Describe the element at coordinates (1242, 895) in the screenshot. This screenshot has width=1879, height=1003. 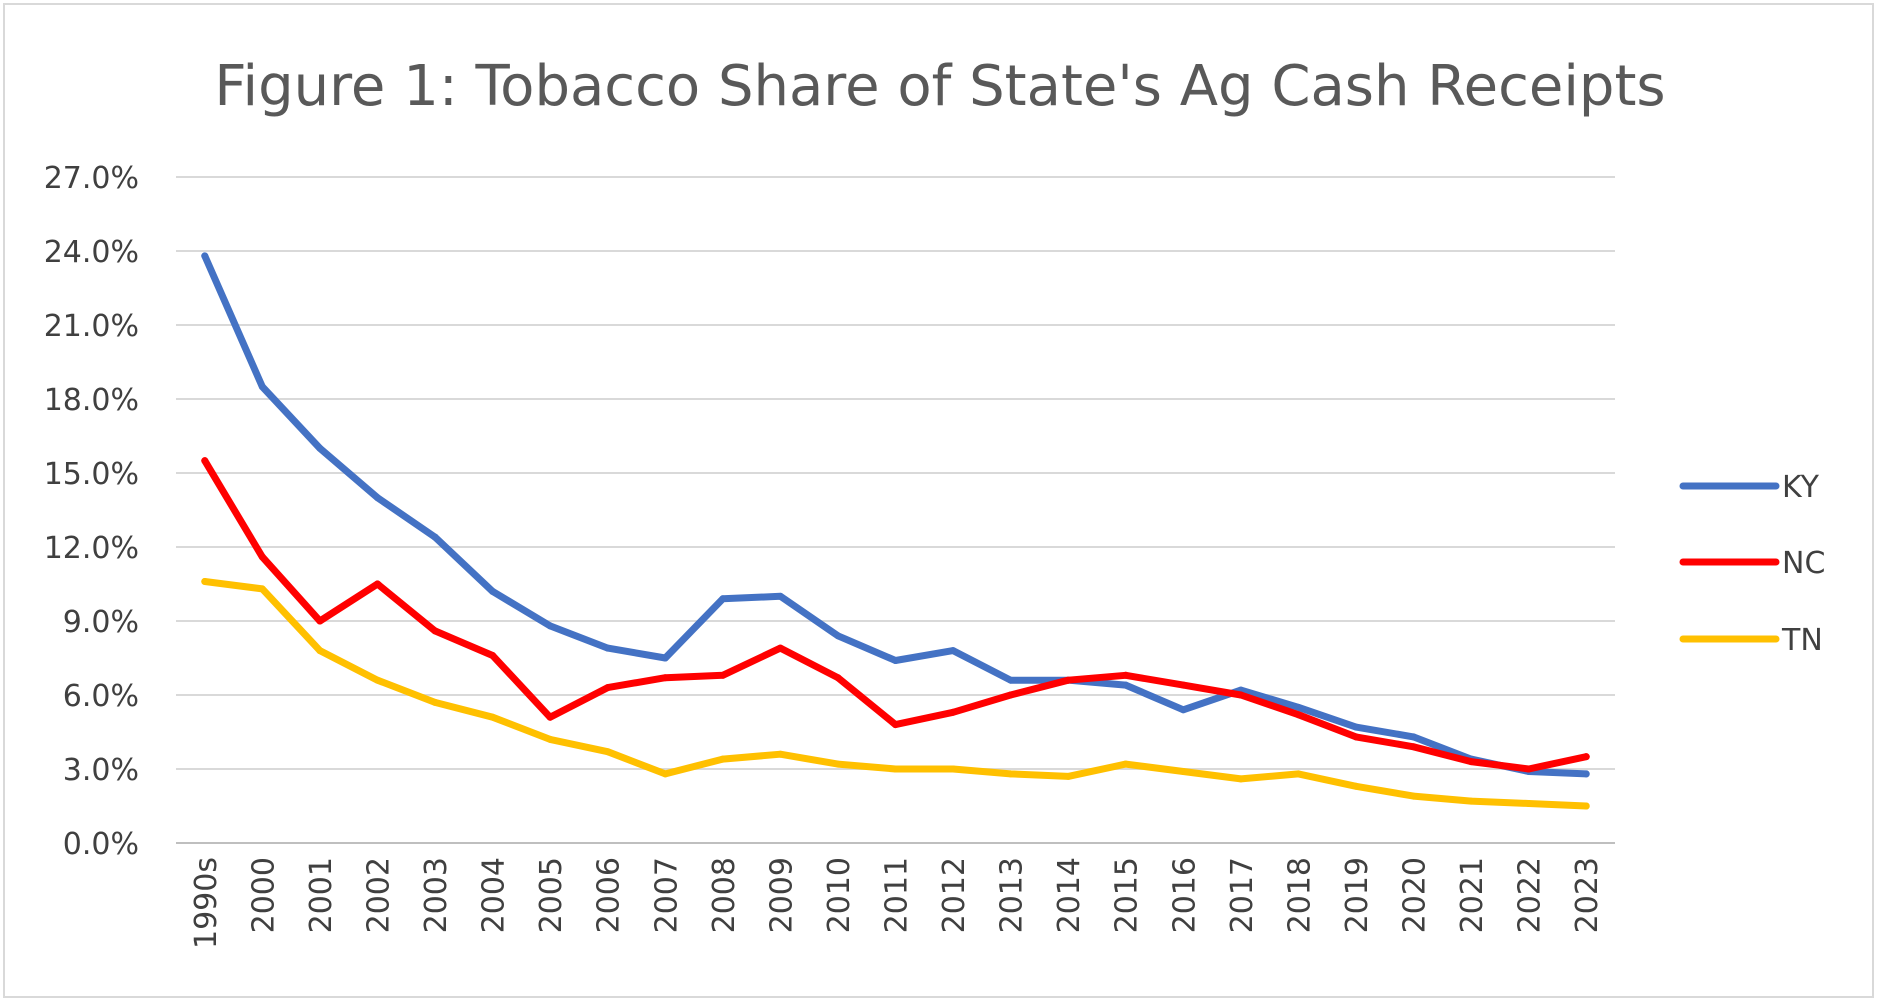
I see `x-tick-label: 2017` at that location.